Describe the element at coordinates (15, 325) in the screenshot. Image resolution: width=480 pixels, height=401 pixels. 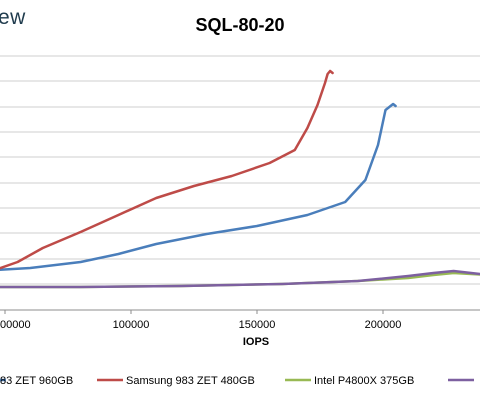
I see `x-tick-label: 00000` at that location.